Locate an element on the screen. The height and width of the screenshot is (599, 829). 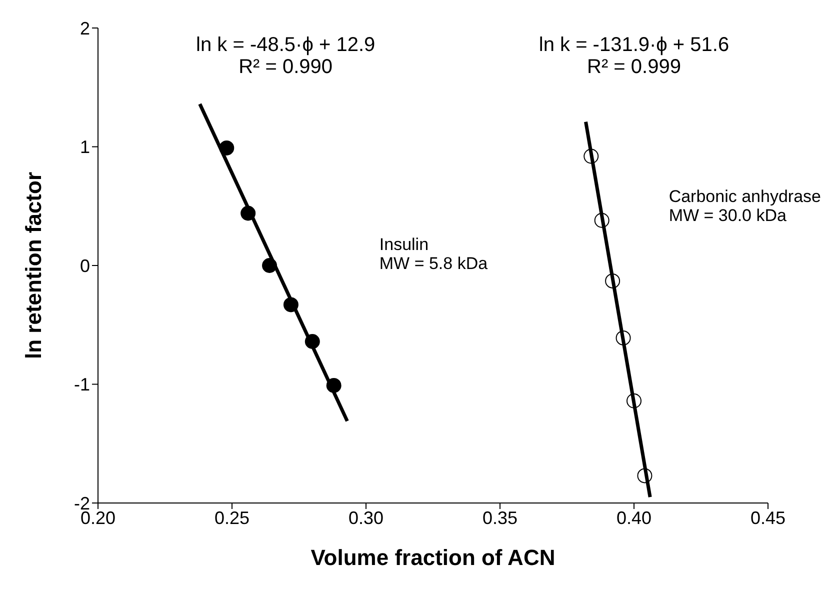
y-tick-label: 1 is located at coordinates (85, 147).